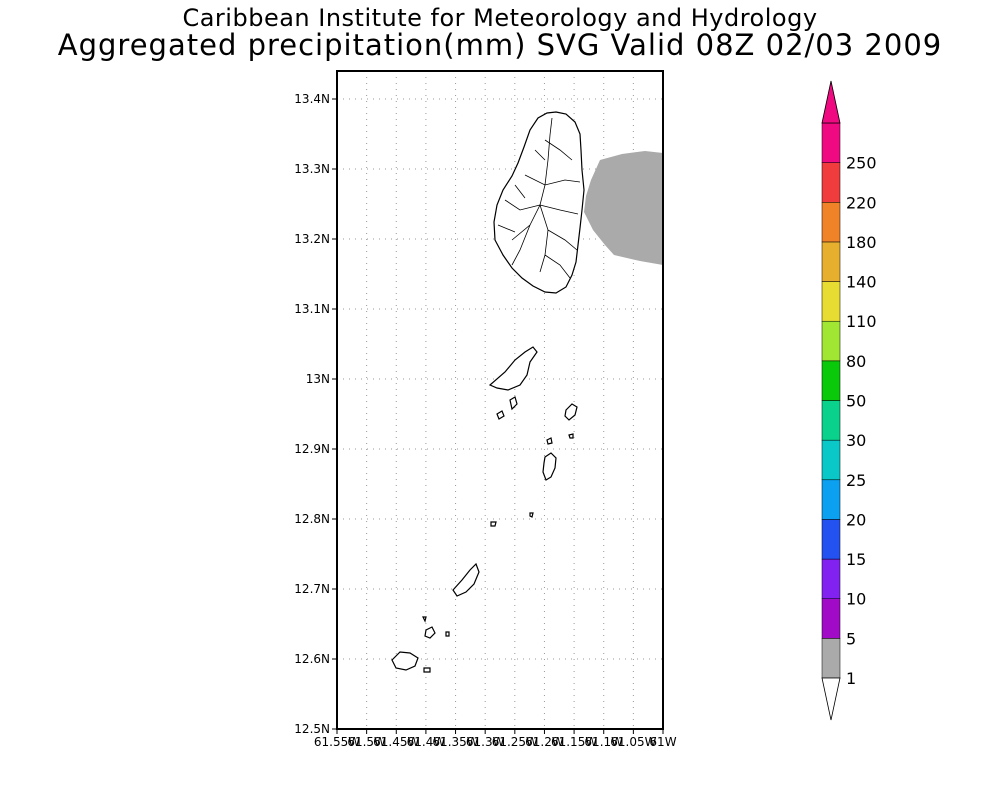  I want to click on lon-tick-label: 61.45W, so click(396, 742).